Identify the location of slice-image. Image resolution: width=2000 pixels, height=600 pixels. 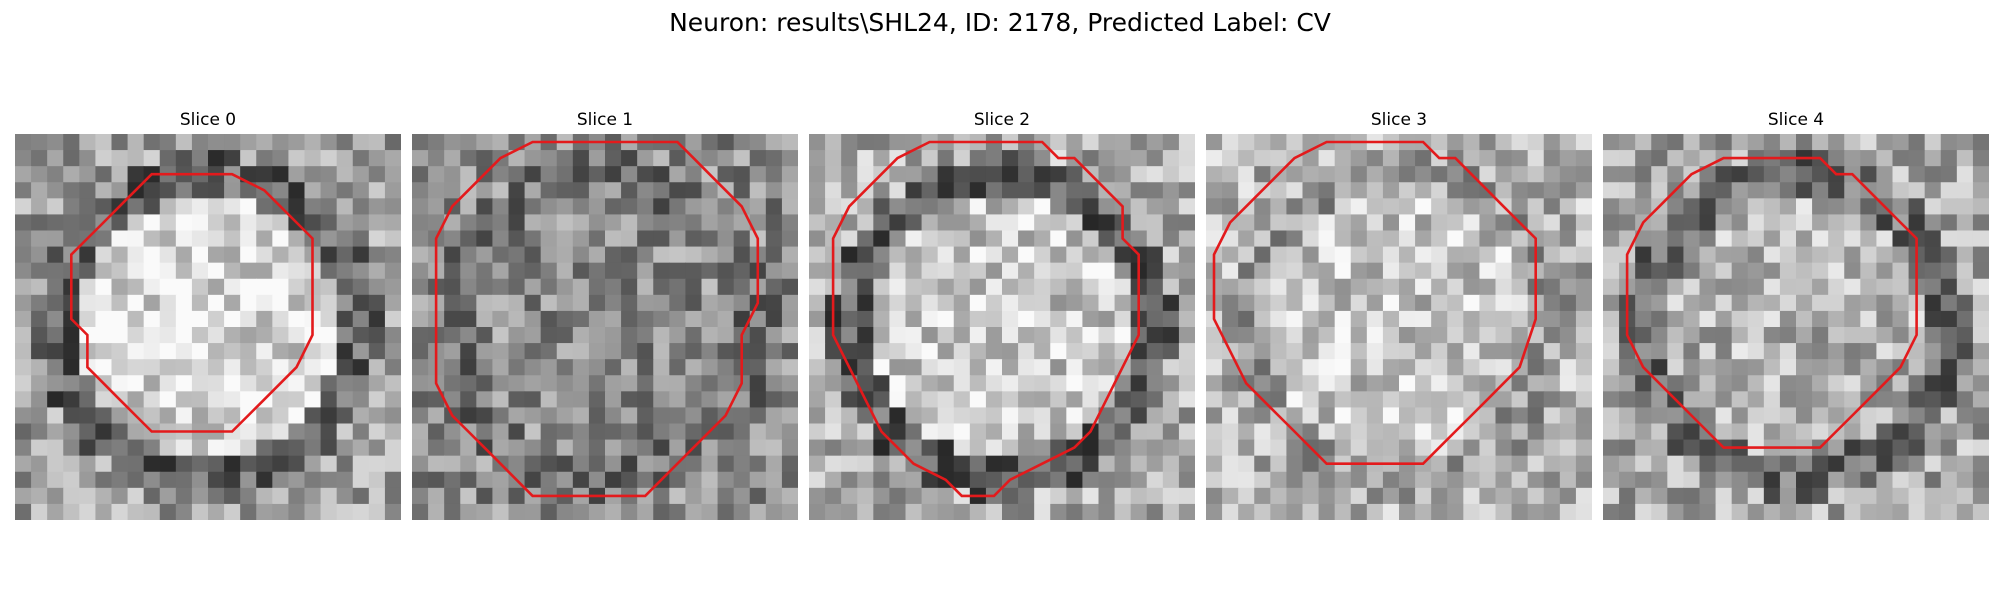
(1796, 327).